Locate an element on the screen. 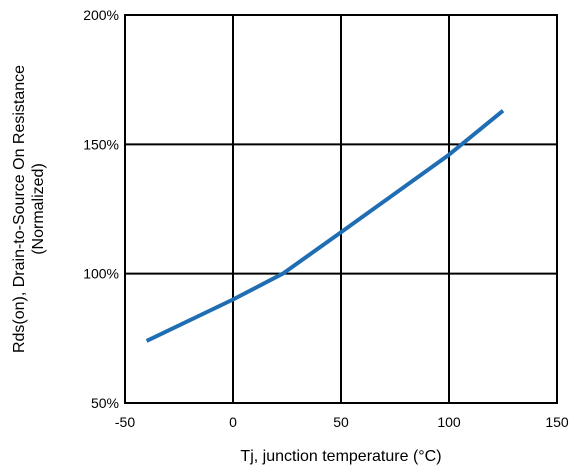 The height and width of the screenshot is (470, 587). x-tick-label: 150 is located at coordinates (557, 422).